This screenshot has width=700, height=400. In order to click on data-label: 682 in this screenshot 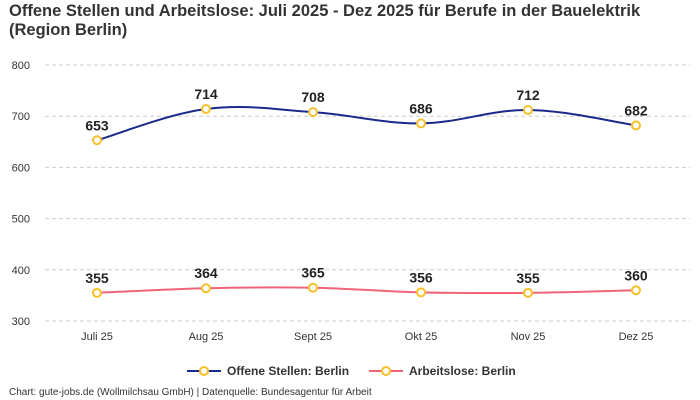, I will do `click(636, 110)`.